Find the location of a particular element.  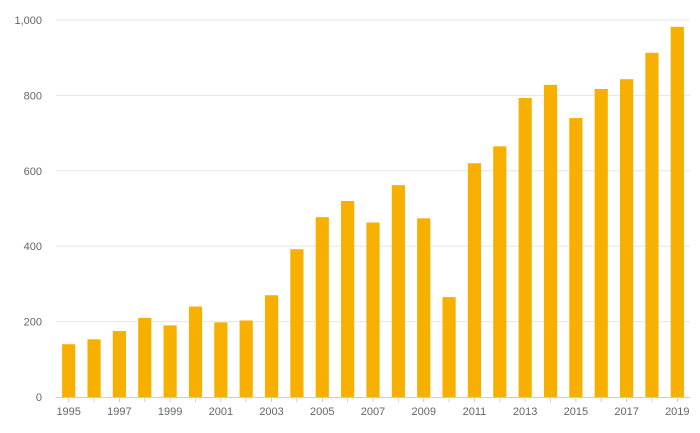

y-tick-label: 0 is located at coordinates (39, 398).